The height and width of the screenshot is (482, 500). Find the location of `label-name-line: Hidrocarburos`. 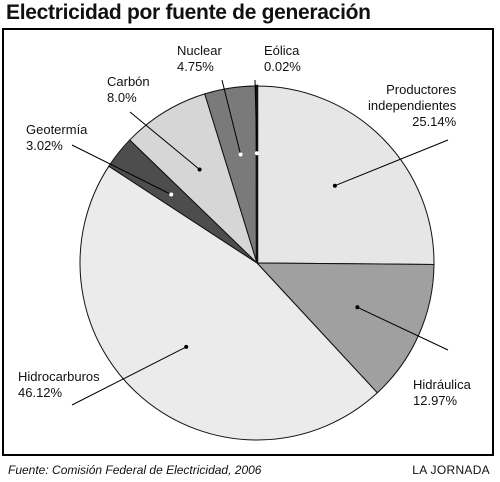

label-name-line: Hidrocarburos is located at coordinates (59, 376).